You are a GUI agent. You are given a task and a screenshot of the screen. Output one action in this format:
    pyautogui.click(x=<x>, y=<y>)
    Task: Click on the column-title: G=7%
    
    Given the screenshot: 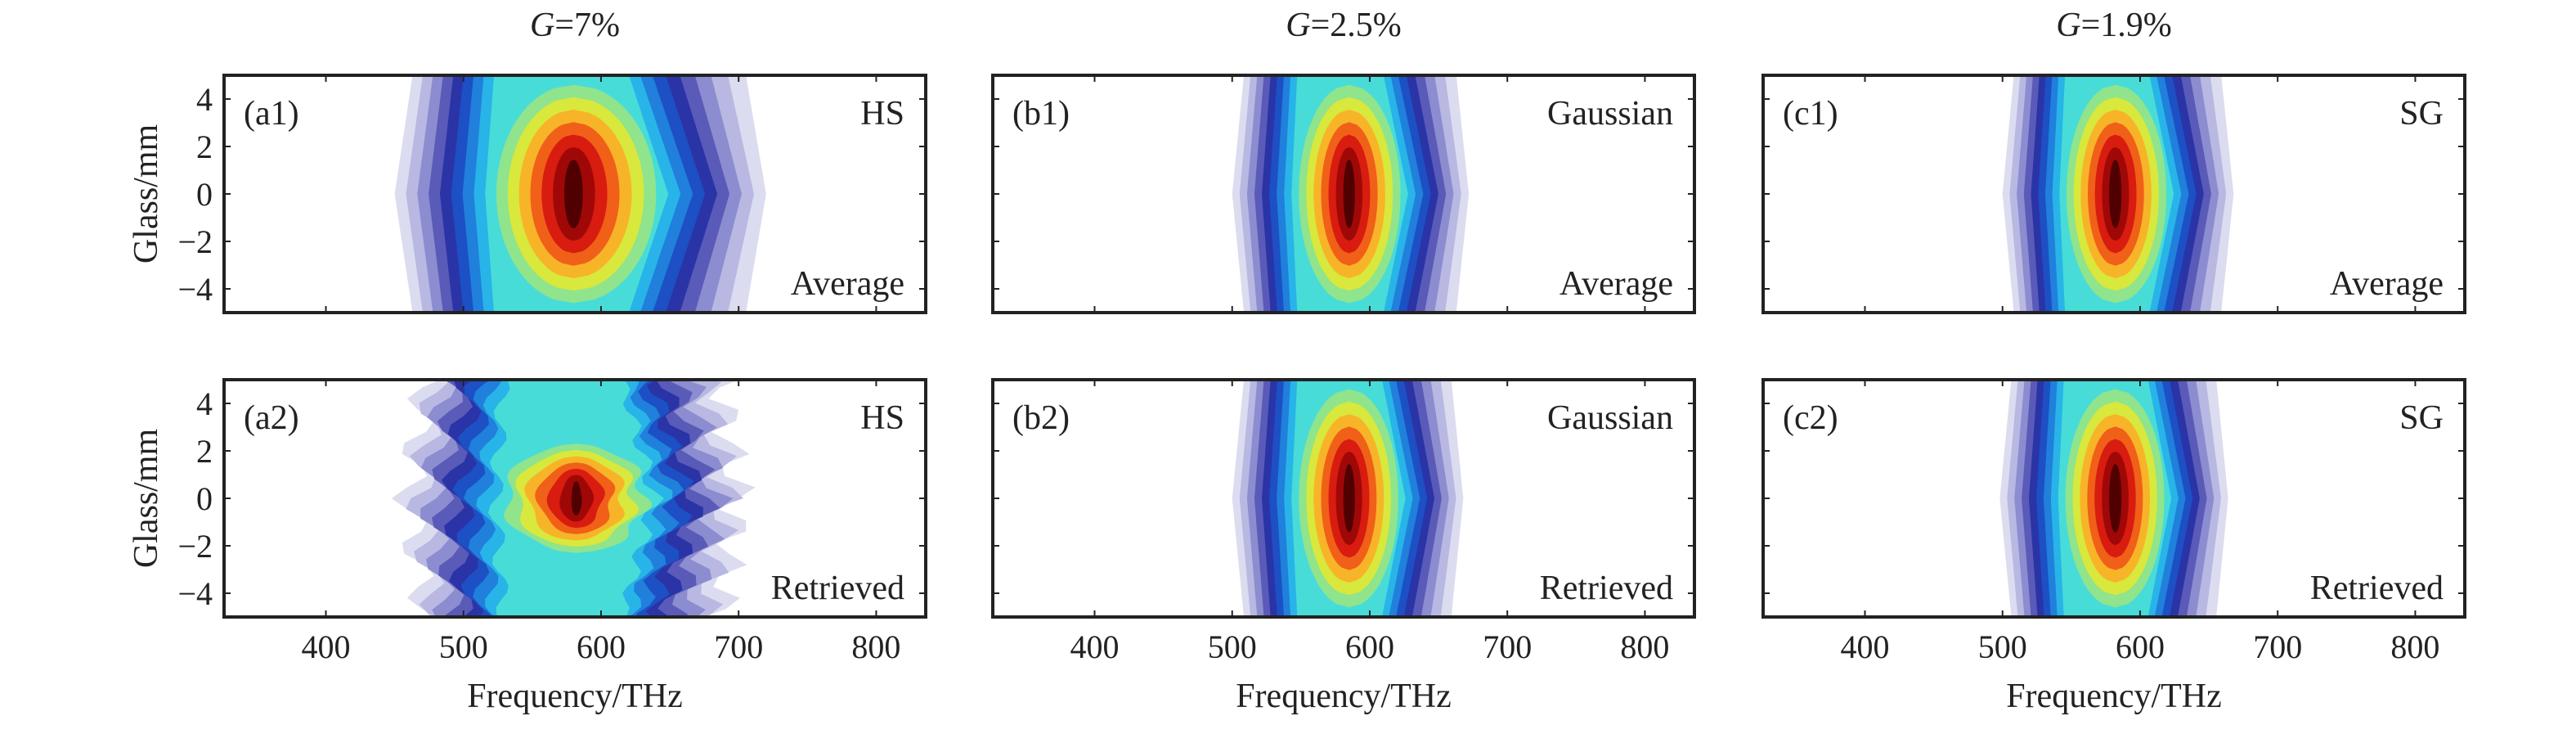 What is the action you would take?
    pyautogui.click(x=575, y=25)
    